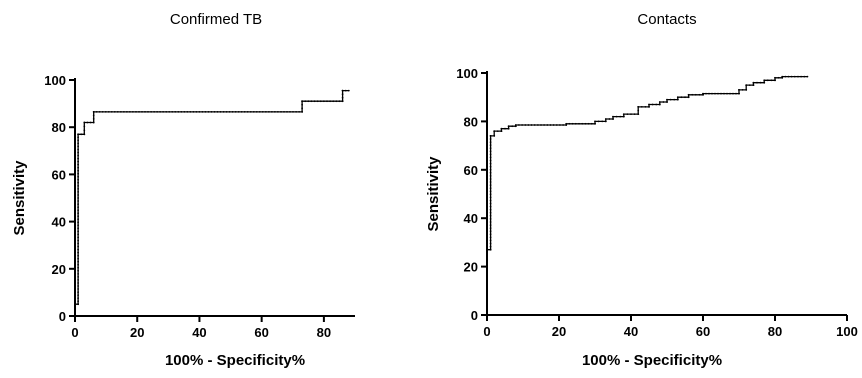 The width and height of the screenshot is (862, 378). I want to click on chart2-y-tick-label: 100, so click(467, 73).